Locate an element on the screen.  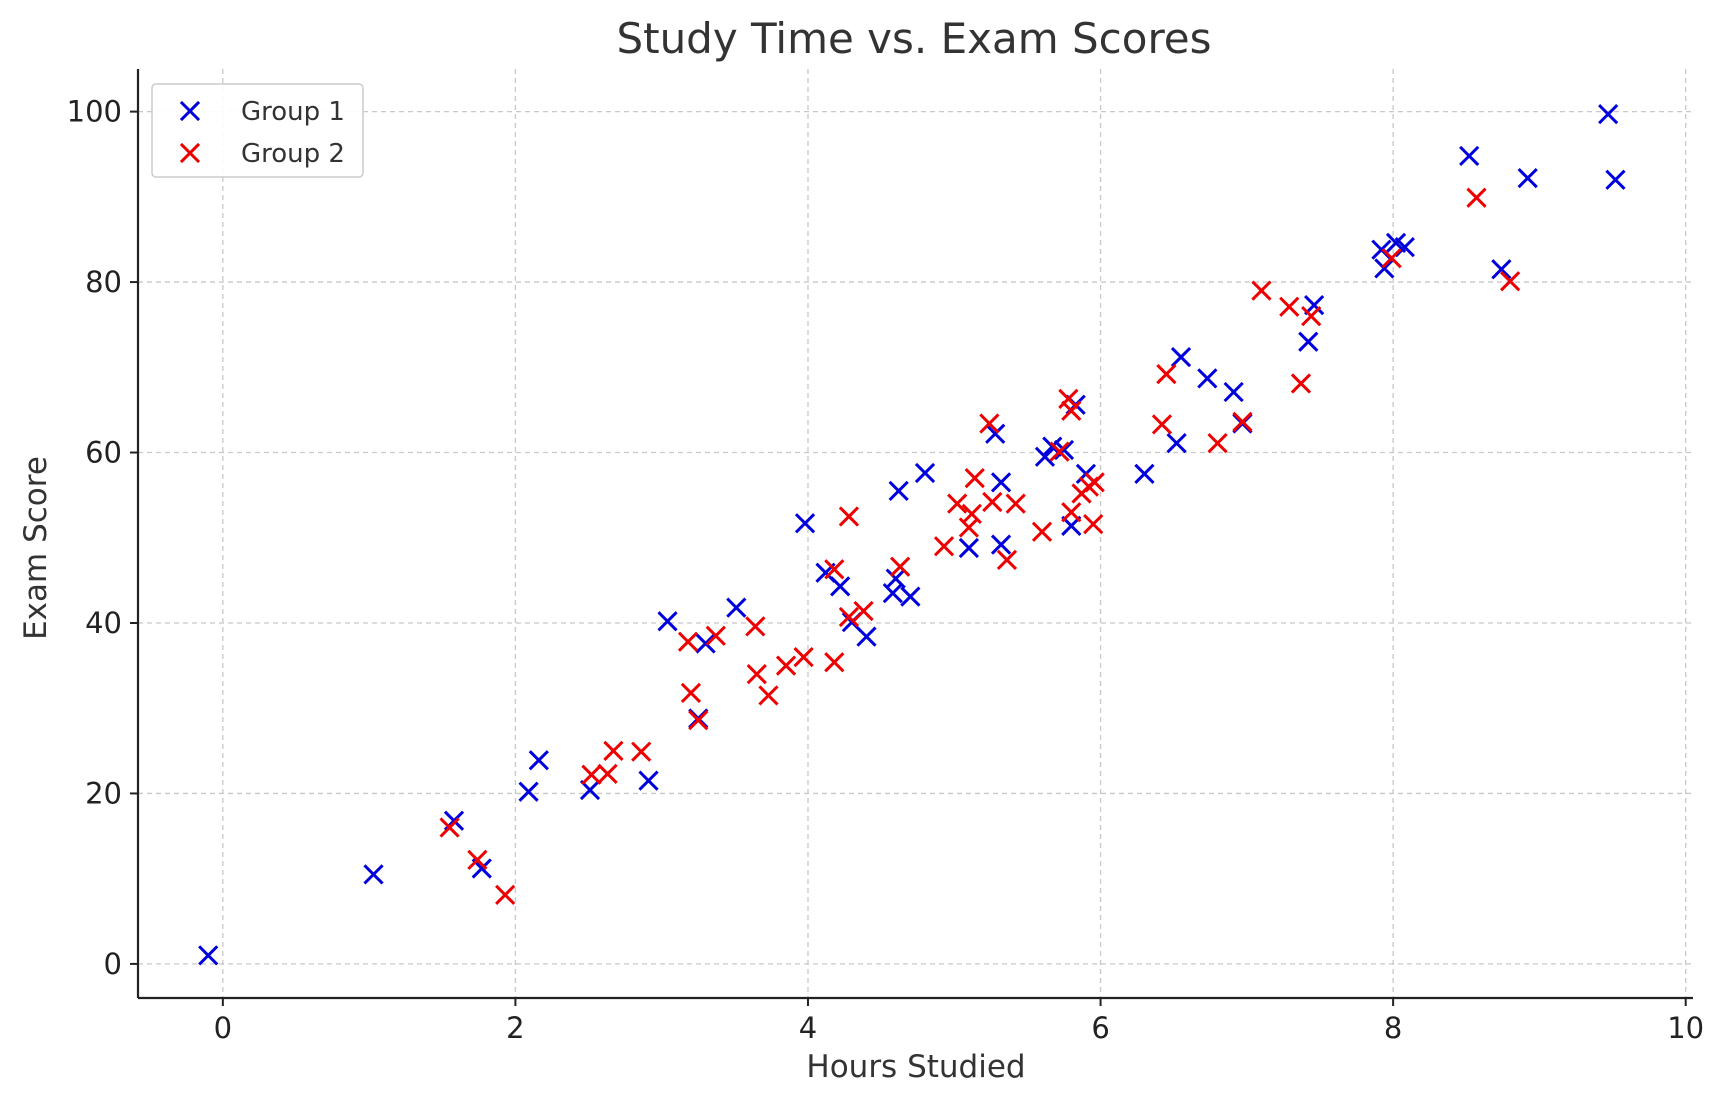
x-axis-label: Hours Studied is located at coordinates (915, 1067).